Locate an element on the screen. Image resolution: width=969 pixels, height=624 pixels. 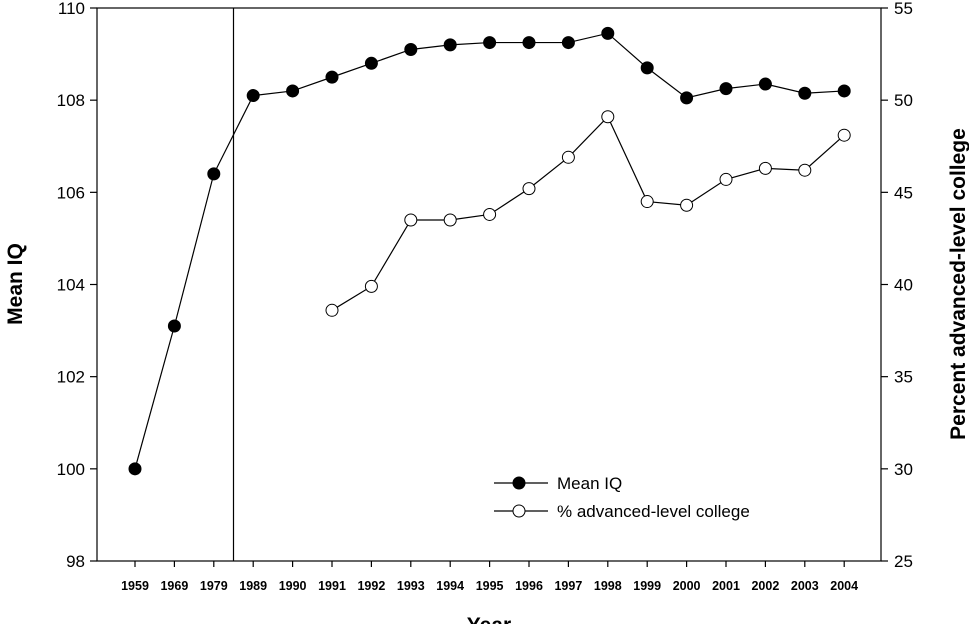
x-tick-label: 1969 is located at coordinates (174, 586).